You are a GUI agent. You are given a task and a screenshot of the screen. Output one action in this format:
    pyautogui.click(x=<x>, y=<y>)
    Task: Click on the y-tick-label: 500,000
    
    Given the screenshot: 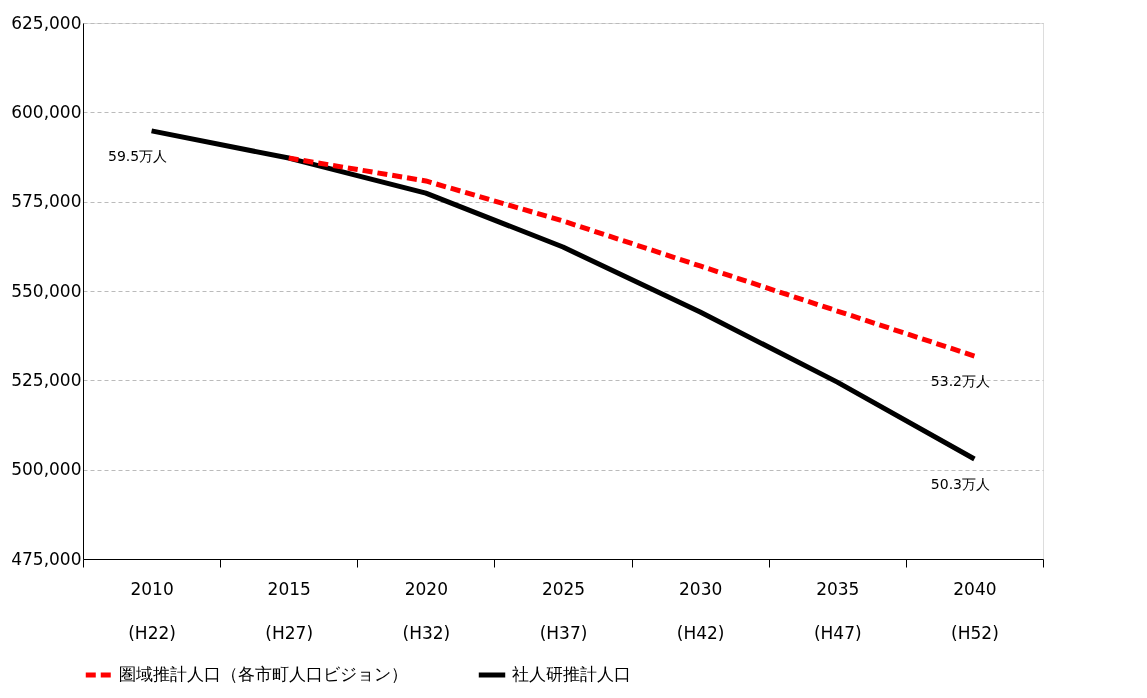 What is the action you would take?
    pyautogui.click(x=46, y=469)
    